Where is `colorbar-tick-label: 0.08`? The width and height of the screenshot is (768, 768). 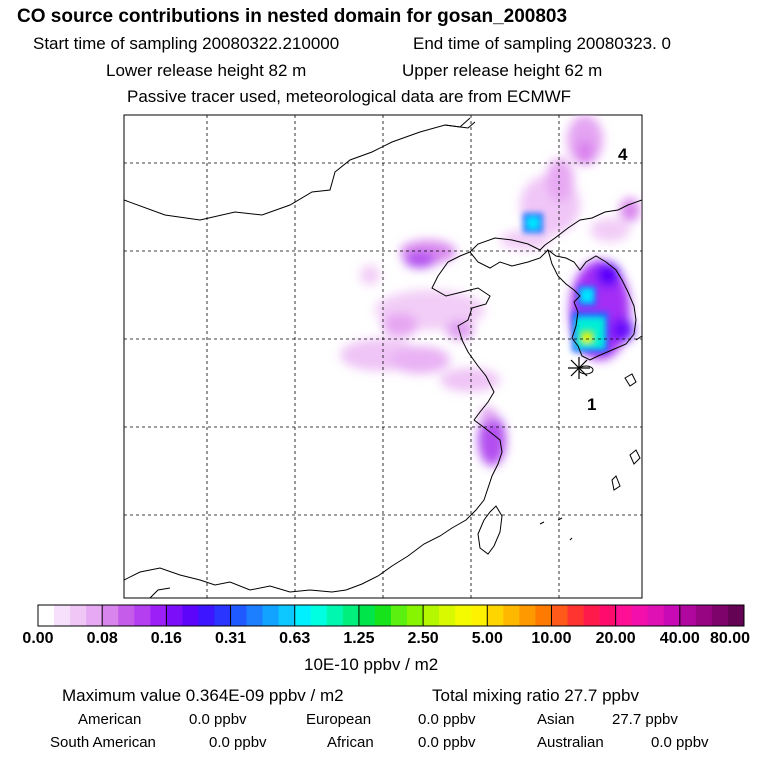 colorbar-tick-label: 0.08 is located at coordinates (102, 638).